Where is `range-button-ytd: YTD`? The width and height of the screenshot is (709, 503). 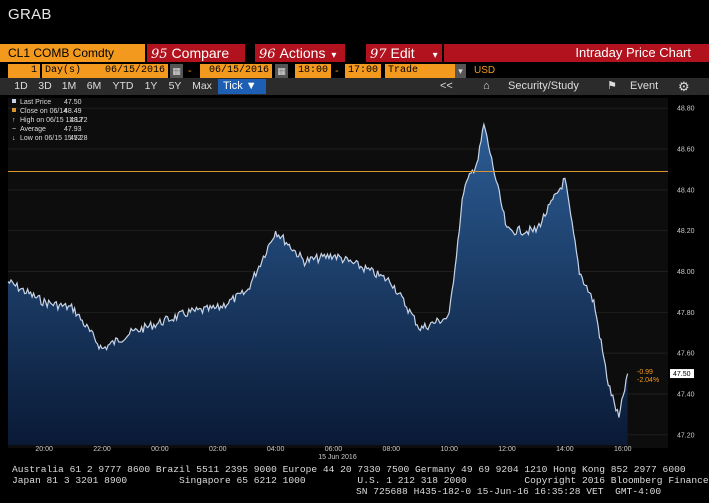
range-button-ytd: YTD is located at coordinates (123, 86).